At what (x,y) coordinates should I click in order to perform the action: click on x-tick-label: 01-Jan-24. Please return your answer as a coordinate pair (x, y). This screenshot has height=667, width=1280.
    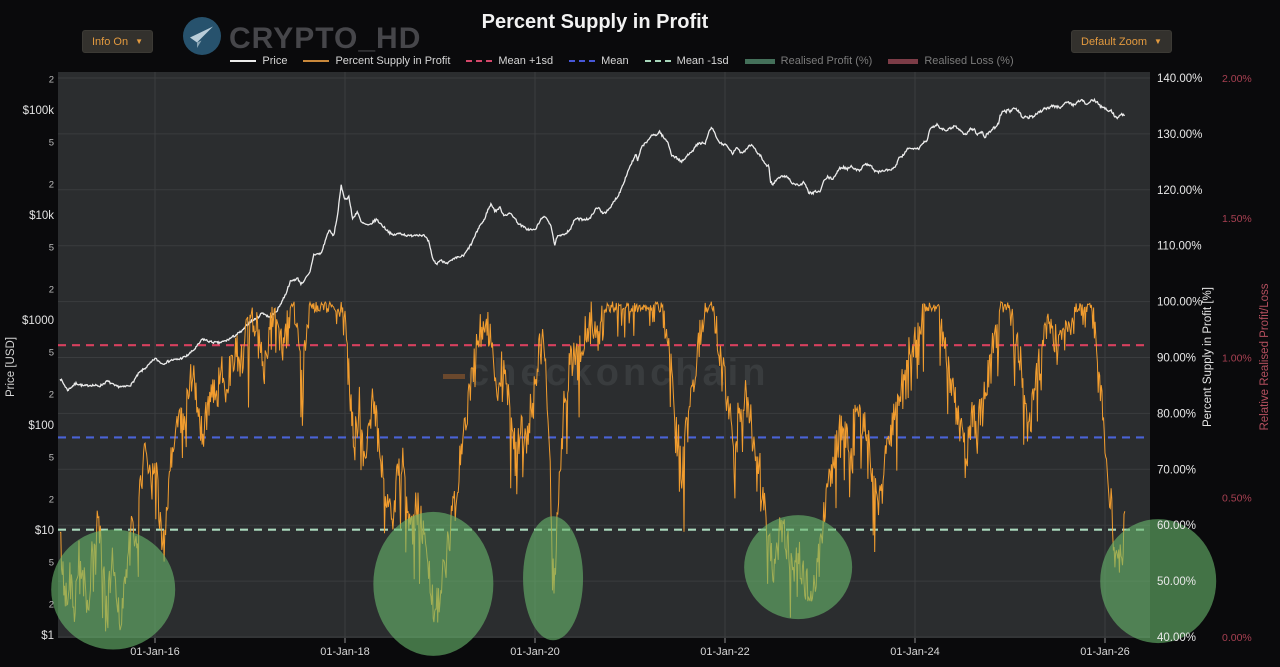
    Looking at the image, I should click on (915, 652).